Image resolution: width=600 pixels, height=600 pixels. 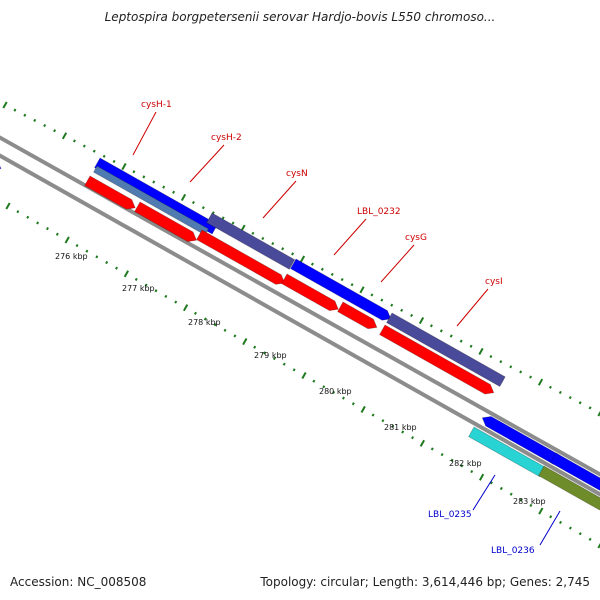 I want to click on cds-cysN, so click(x=251, y=241).